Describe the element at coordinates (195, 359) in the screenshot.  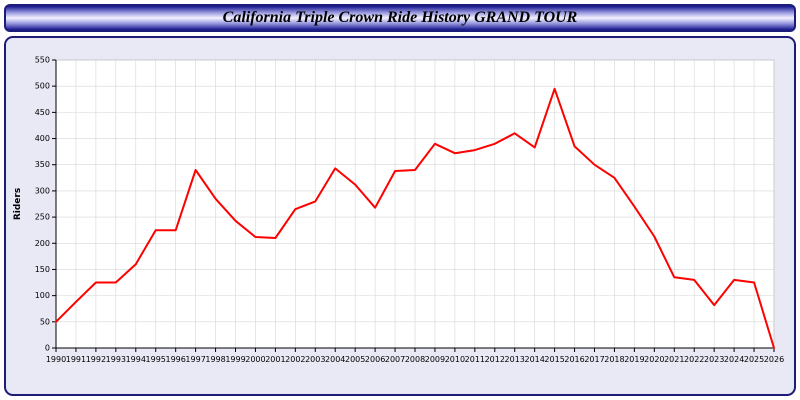
I see `x-tick-label: 1997` at that location.